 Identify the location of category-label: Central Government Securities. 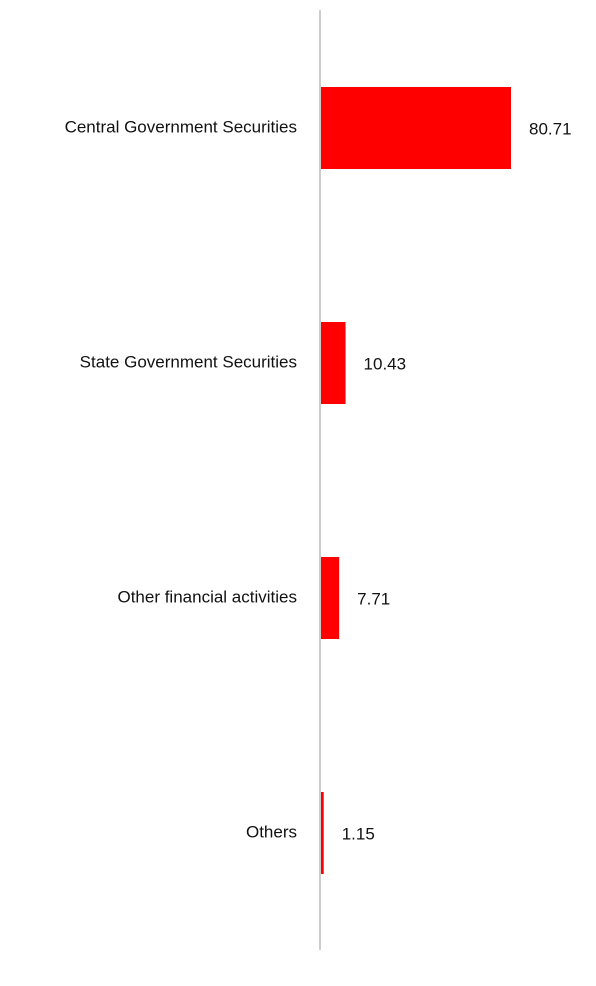
(181, 126).